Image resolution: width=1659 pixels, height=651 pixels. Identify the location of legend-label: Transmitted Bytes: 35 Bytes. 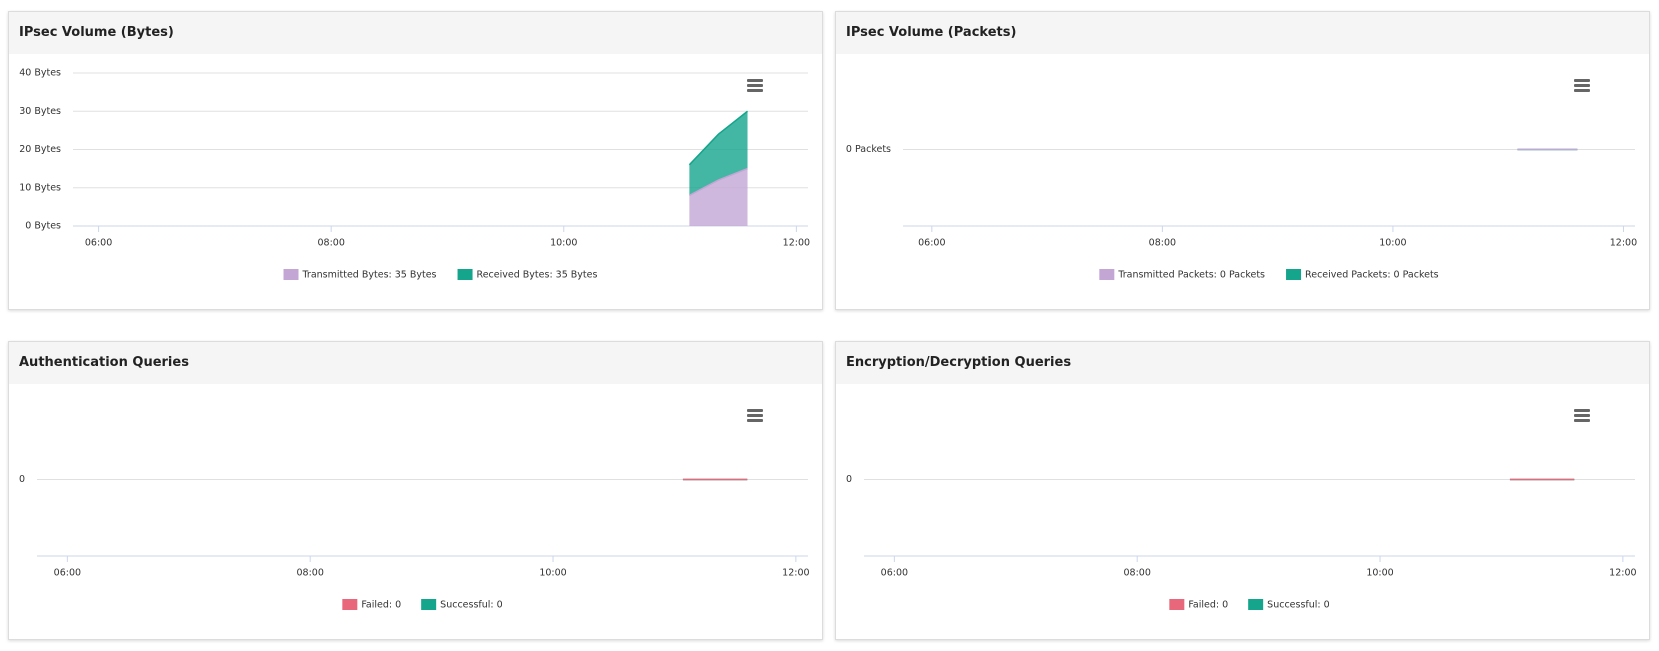
(369, 275).